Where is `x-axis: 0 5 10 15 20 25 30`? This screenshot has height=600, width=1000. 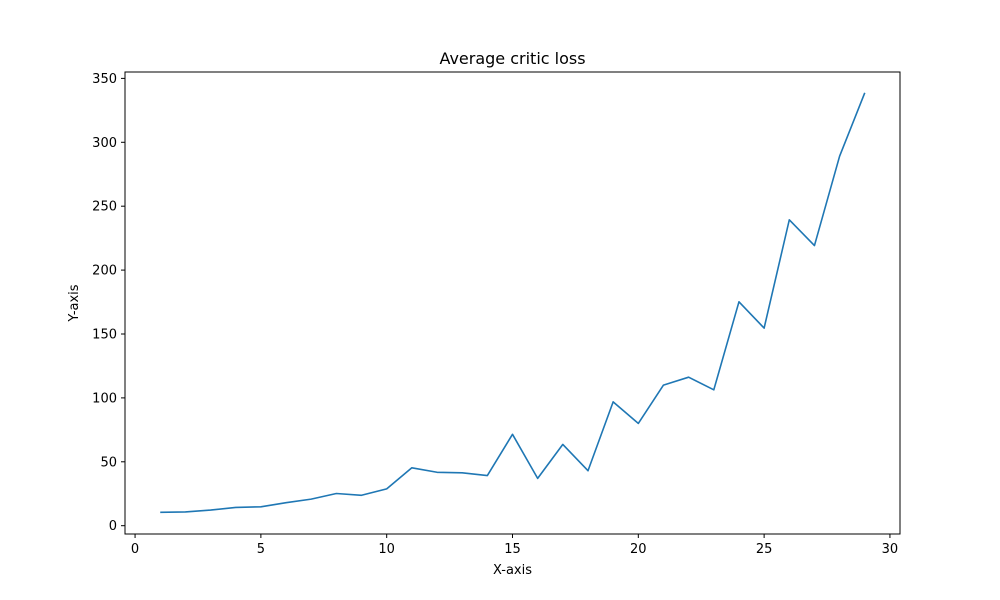 x-axis: 0 5 10 15 20 25 30 is located at coordinates (514, 545).